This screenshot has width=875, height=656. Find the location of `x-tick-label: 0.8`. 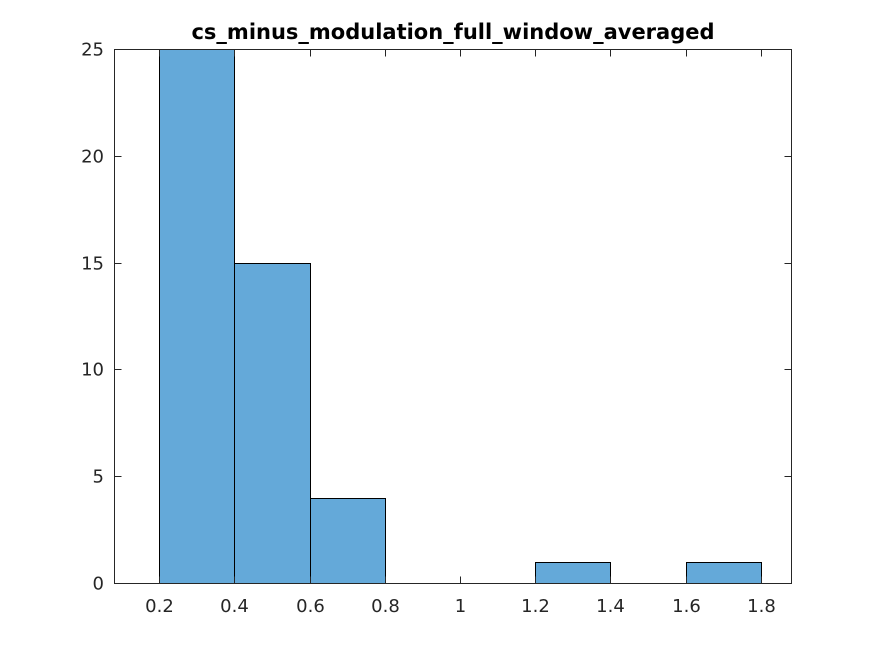

x-tick-label: 0.8 is located at coordinates (385, 606).